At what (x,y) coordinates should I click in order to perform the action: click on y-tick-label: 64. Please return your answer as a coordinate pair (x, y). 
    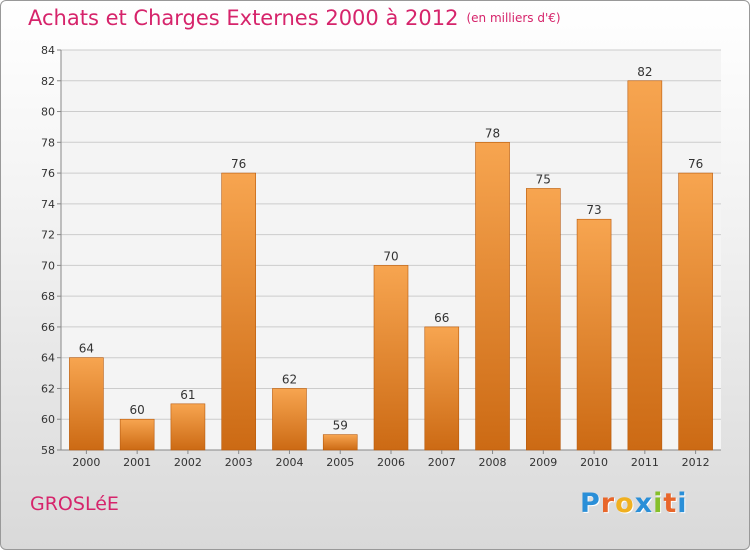
    Looking at the image, I should click on (48, 358).